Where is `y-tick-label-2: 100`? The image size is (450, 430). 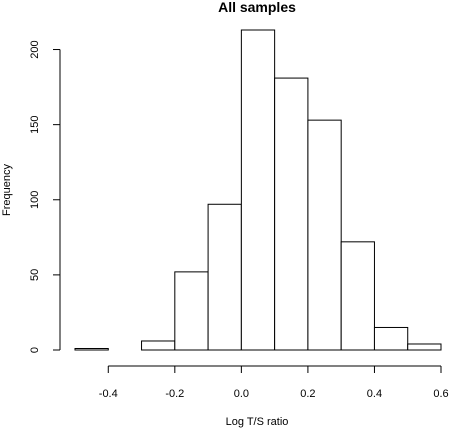 y-tick-label-2: 100 is located at coordinates (35, 200).